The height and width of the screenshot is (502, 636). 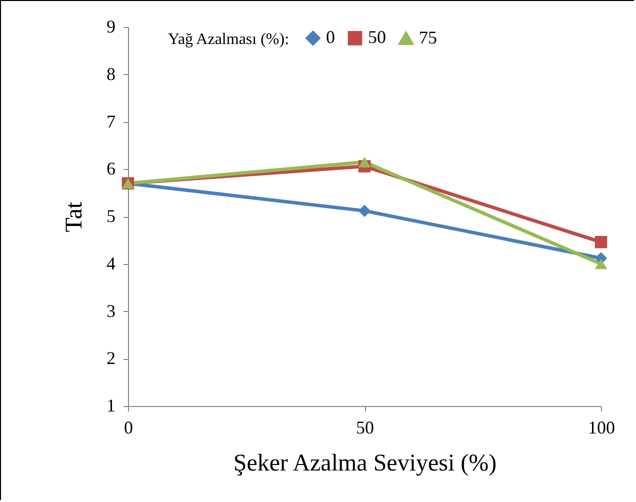 What do you see at coordinates (111, 216) in the screenshot?
I see `y-tick-label: 5` at bounding box center [111, 216].